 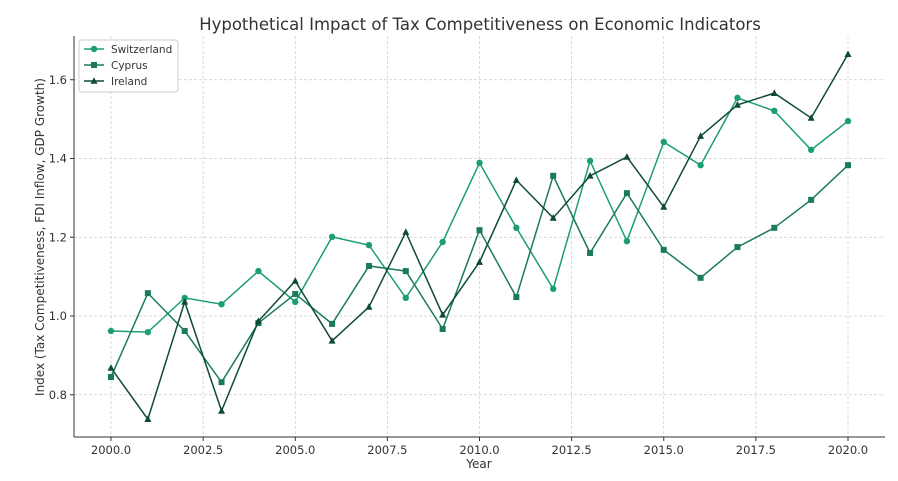 I want to click on legend-marker-ireland, so click(x=94, y=80).